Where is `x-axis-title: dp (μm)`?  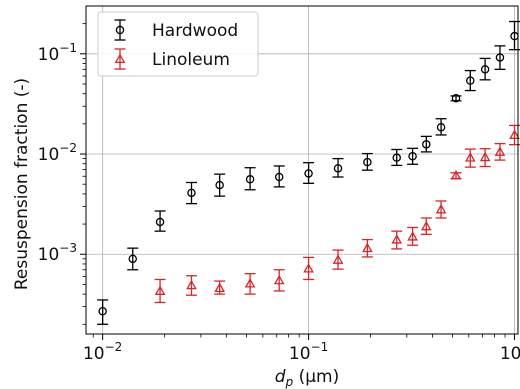 x-axis-title: dp (μm) is located at coordinates (307, 378).